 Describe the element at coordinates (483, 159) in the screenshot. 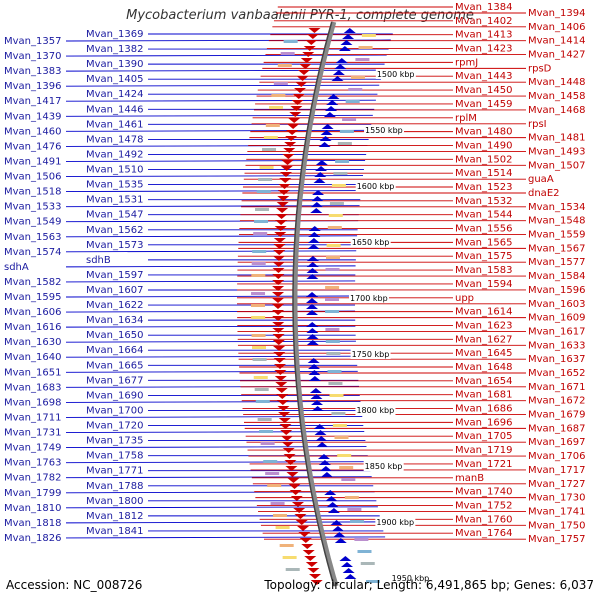

I see `right-gene-label: Mvan_1502` at that location.